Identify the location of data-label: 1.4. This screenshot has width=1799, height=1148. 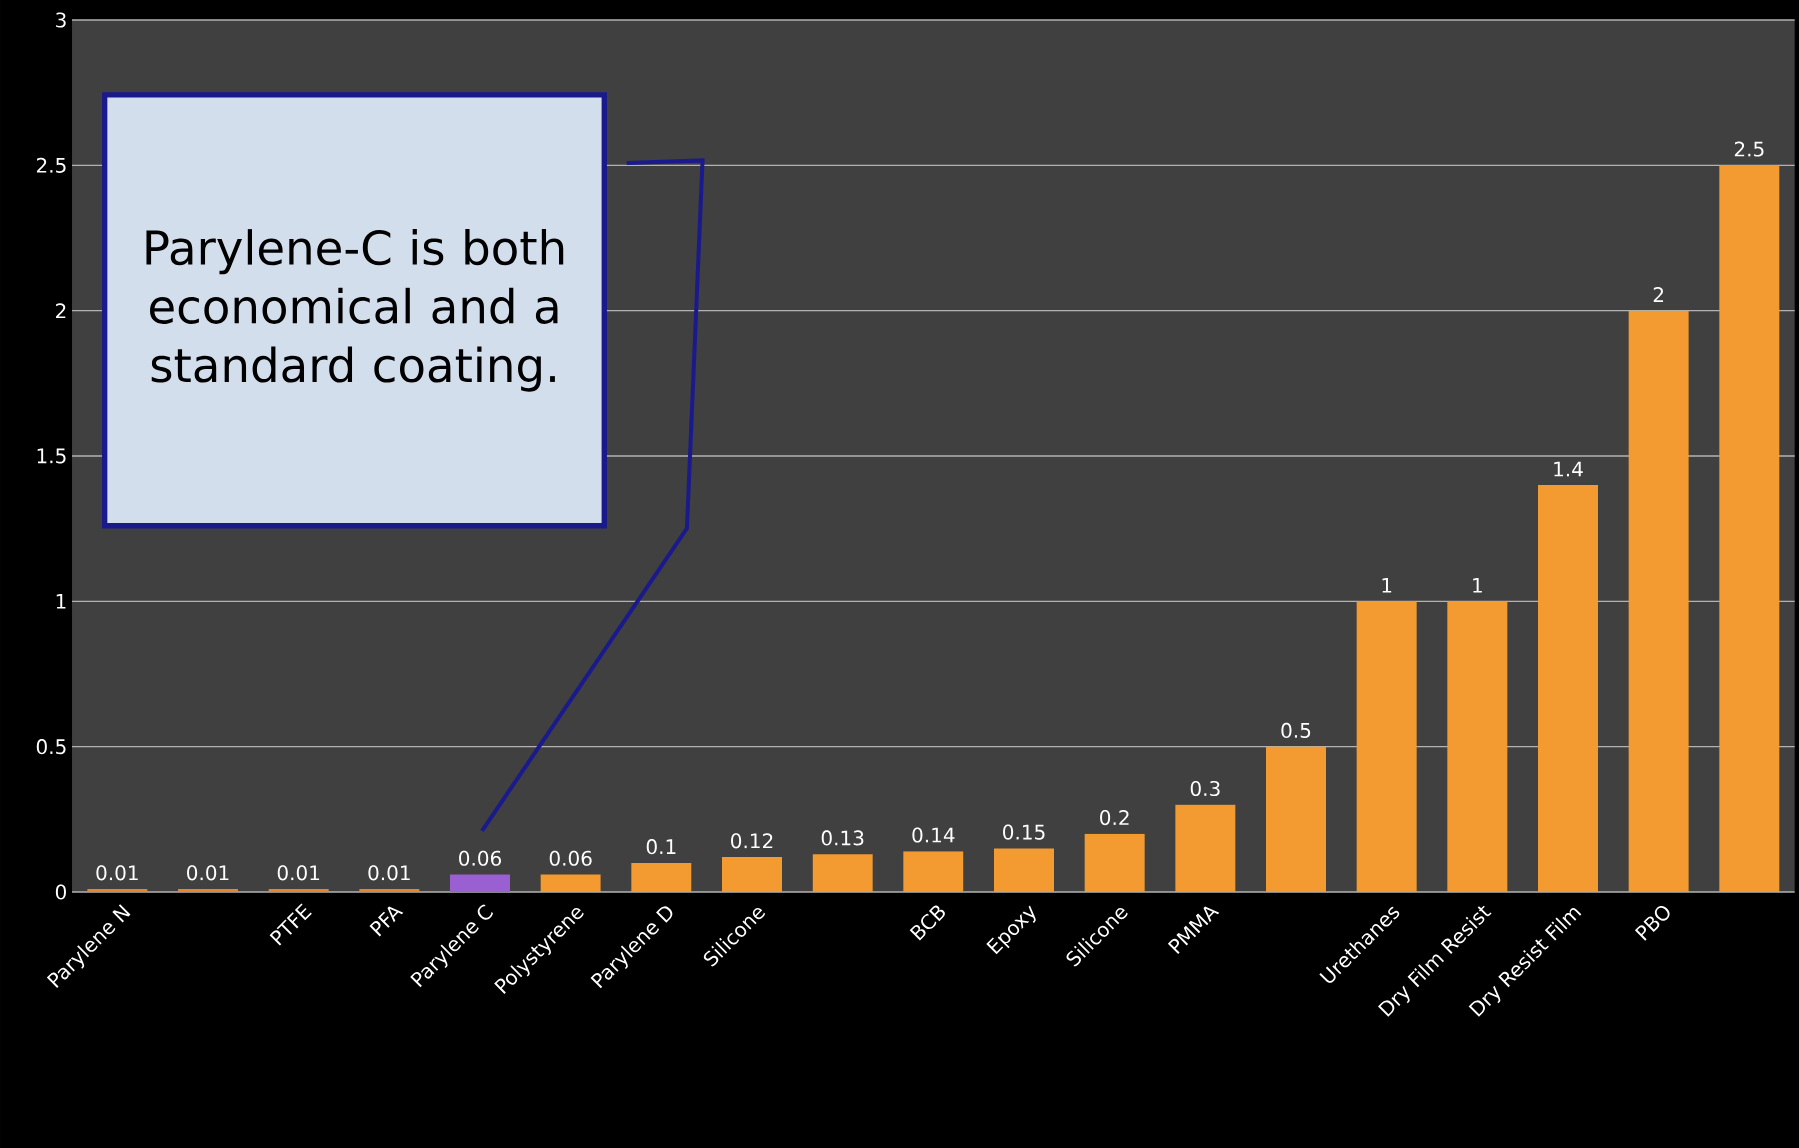
(1568, 469).